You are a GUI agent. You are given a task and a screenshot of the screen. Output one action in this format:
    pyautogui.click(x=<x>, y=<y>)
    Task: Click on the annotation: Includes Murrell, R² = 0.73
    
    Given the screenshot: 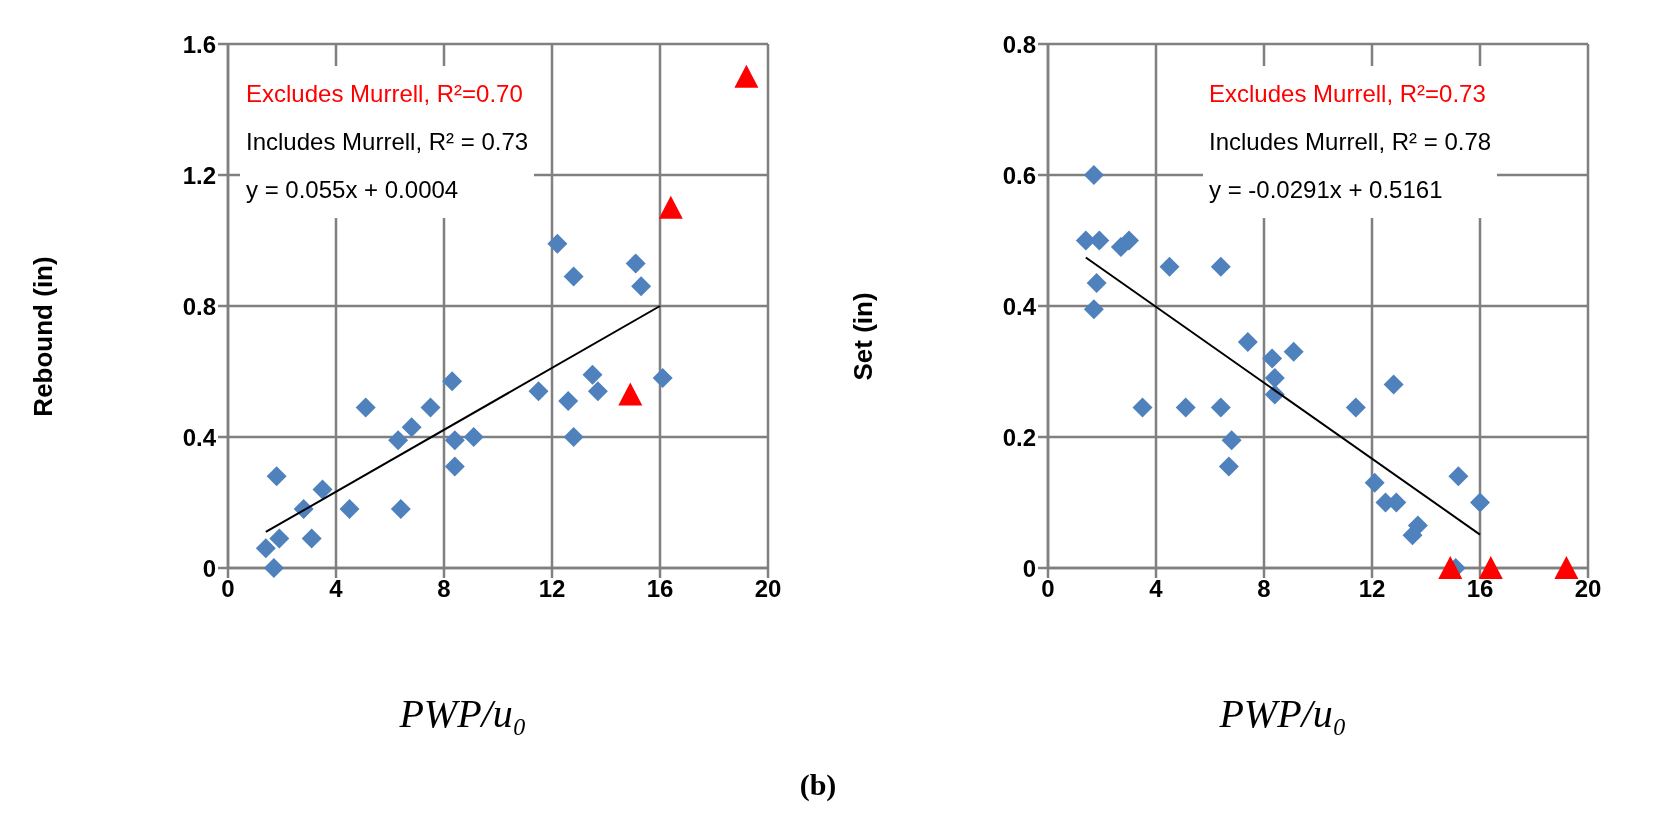 What is the action you would take?
    pyautogui.click(x=387, y=142)
    